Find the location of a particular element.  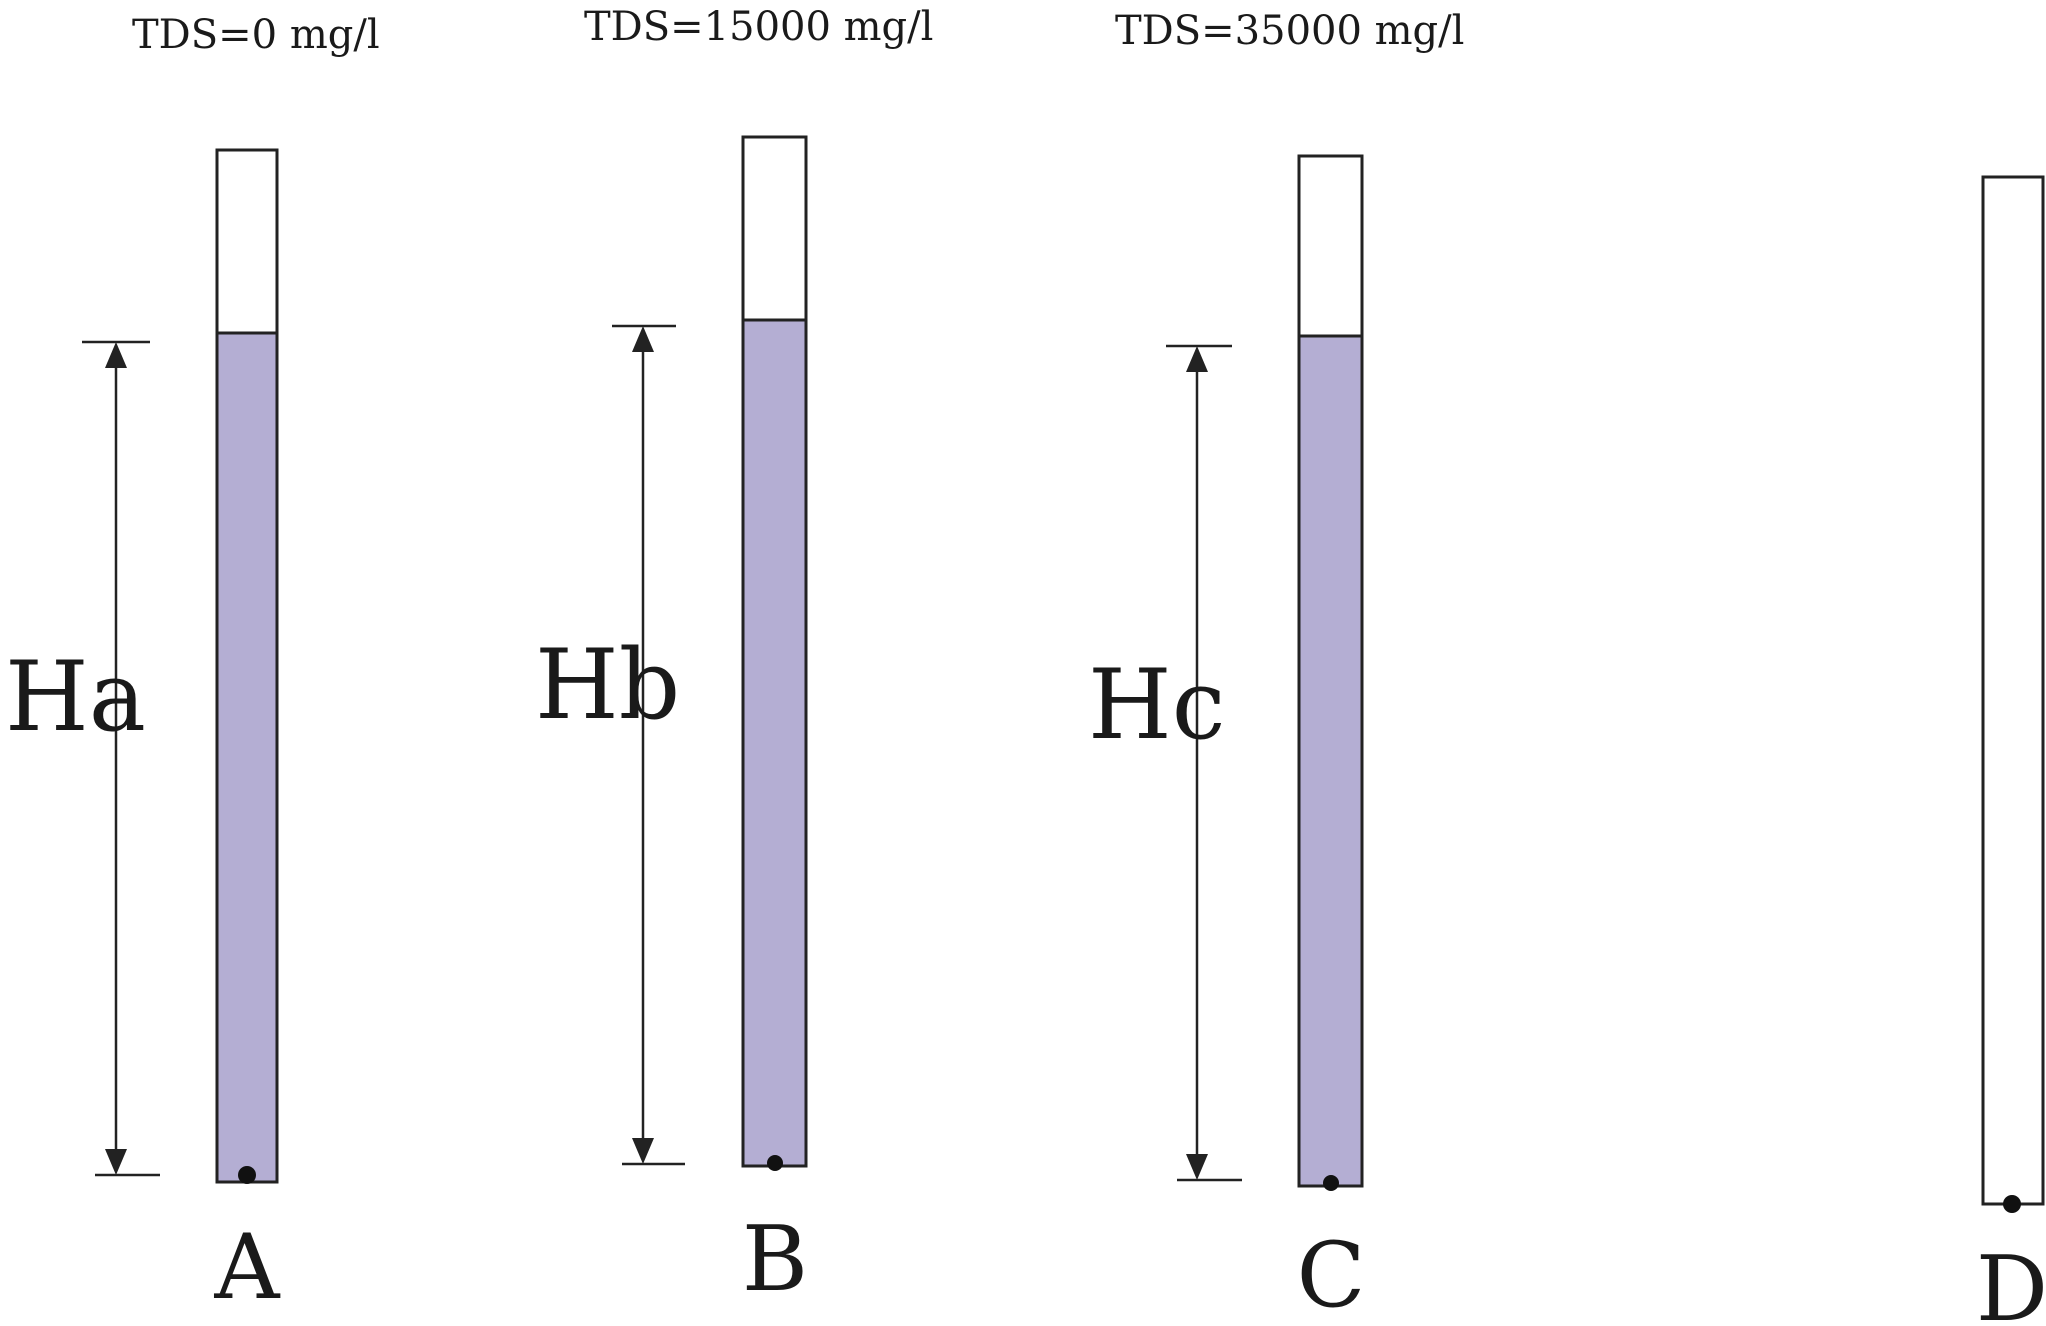

tube-b-label: B is located at coordinates (775, 1259).